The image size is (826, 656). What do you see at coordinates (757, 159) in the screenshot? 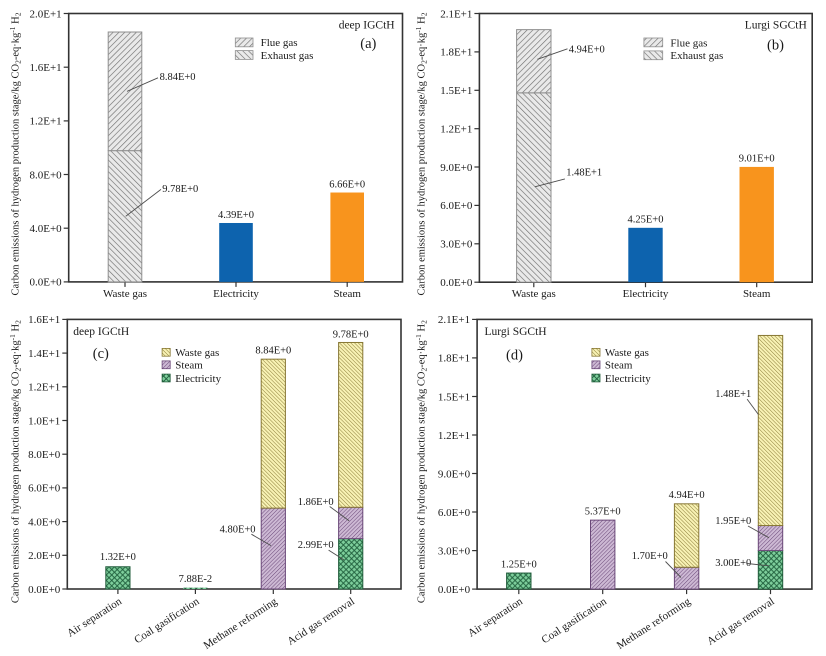
I see `svg-text: 9.01E+0` at bounding box center [757, 159].